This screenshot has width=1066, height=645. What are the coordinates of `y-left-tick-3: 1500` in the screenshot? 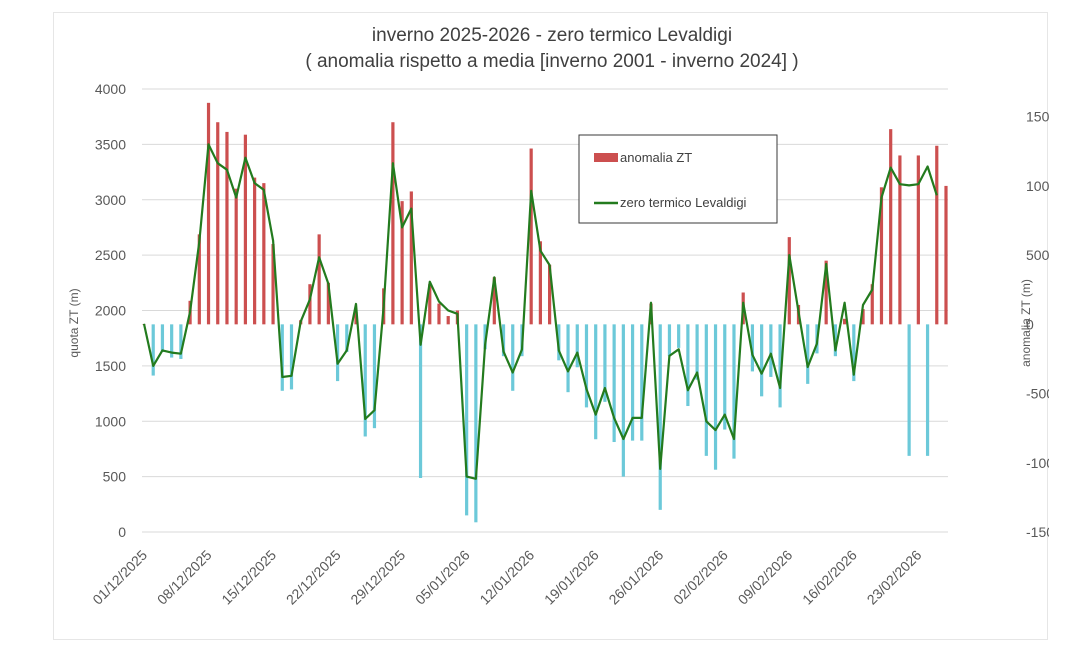 It's located at (110, 366).